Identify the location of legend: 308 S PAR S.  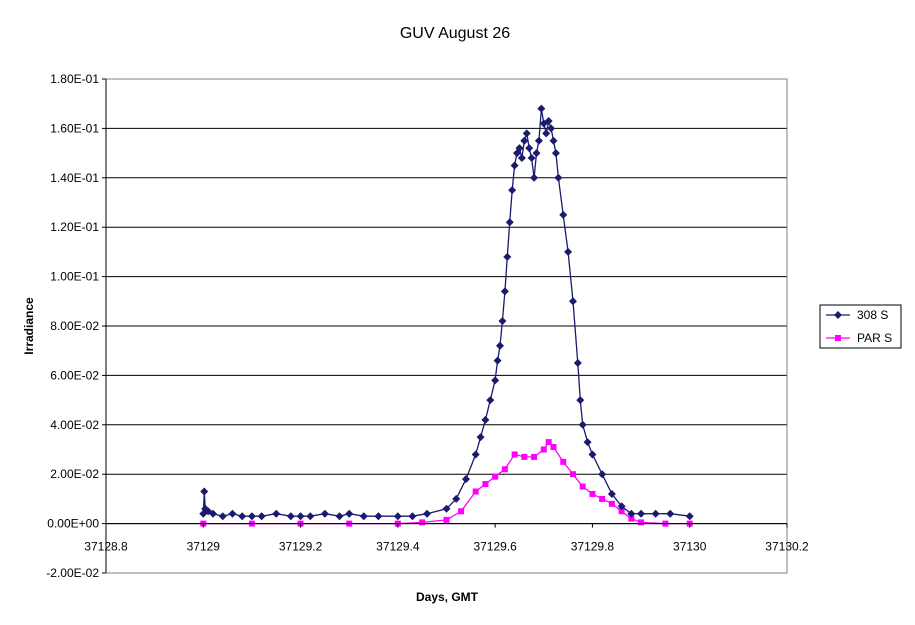
(860, 326).